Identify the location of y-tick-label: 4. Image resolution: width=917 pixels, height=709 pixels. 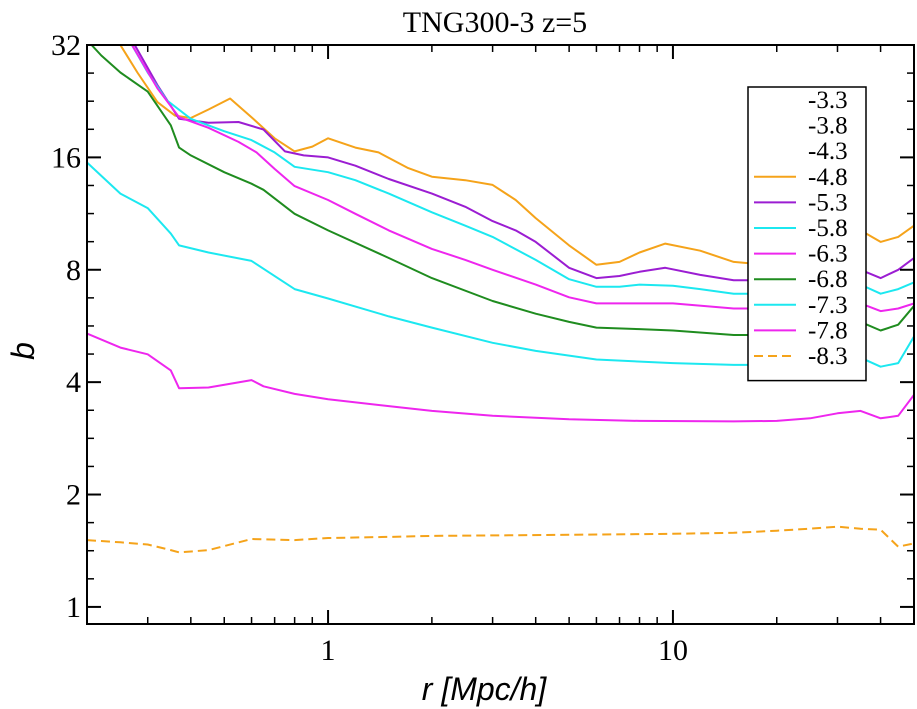
(73, 382).